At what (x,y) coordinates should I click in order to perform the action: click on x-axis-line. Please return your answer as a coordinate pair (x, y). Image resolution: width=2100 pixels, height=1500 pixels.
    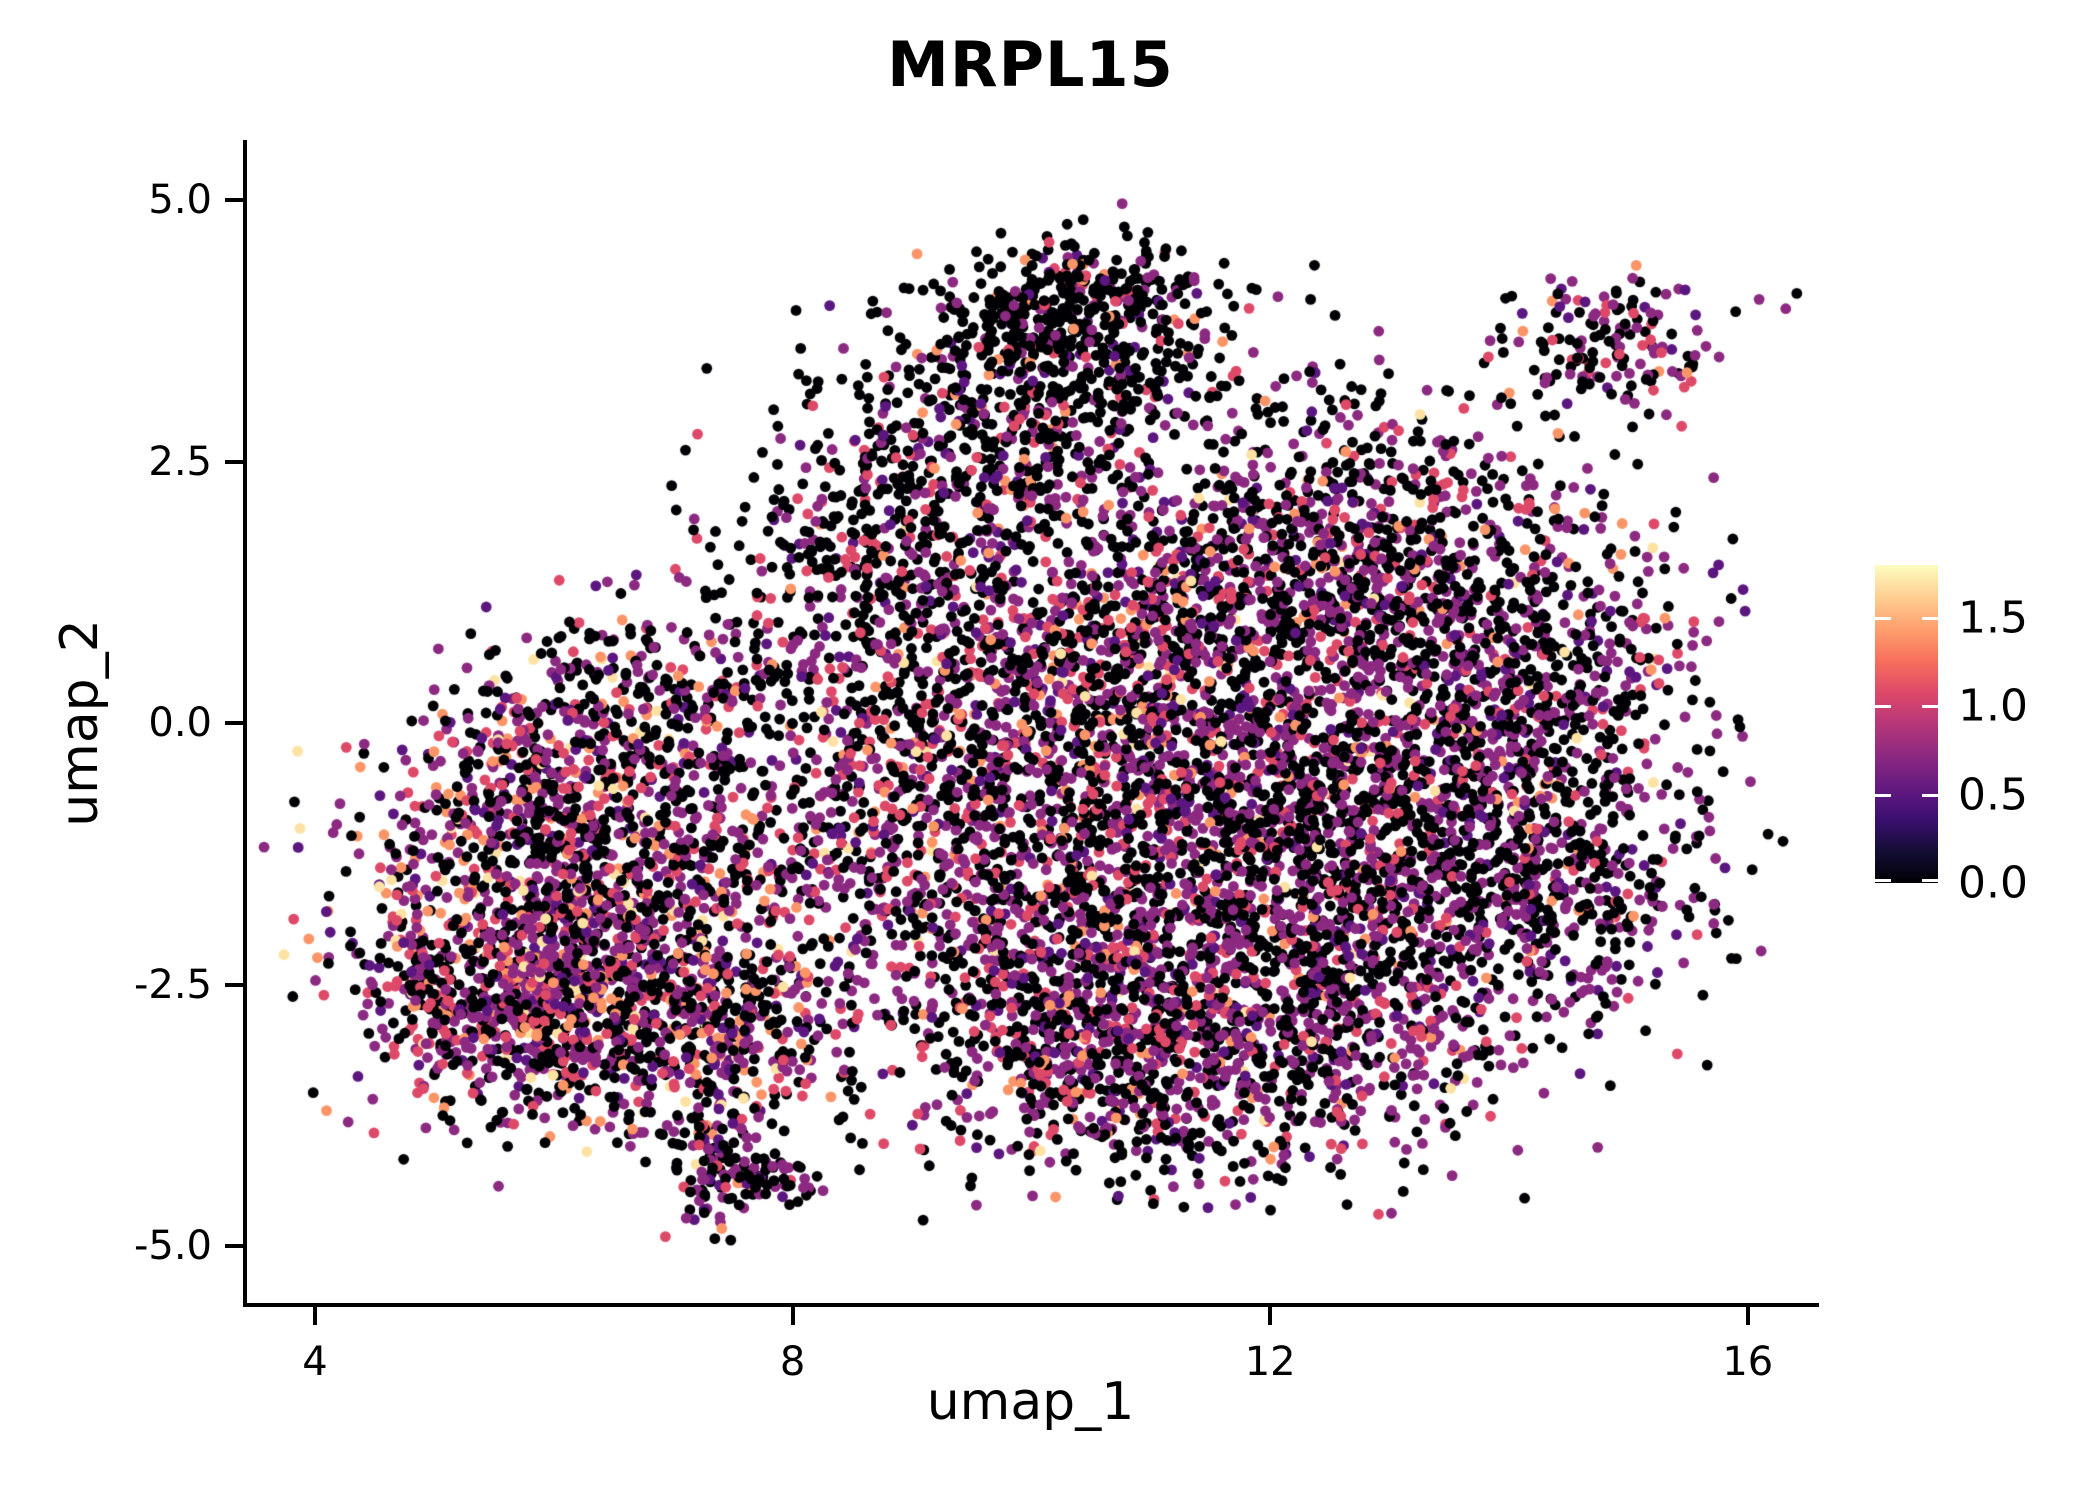
    Looking at the image, I should click on (1031, 1305).